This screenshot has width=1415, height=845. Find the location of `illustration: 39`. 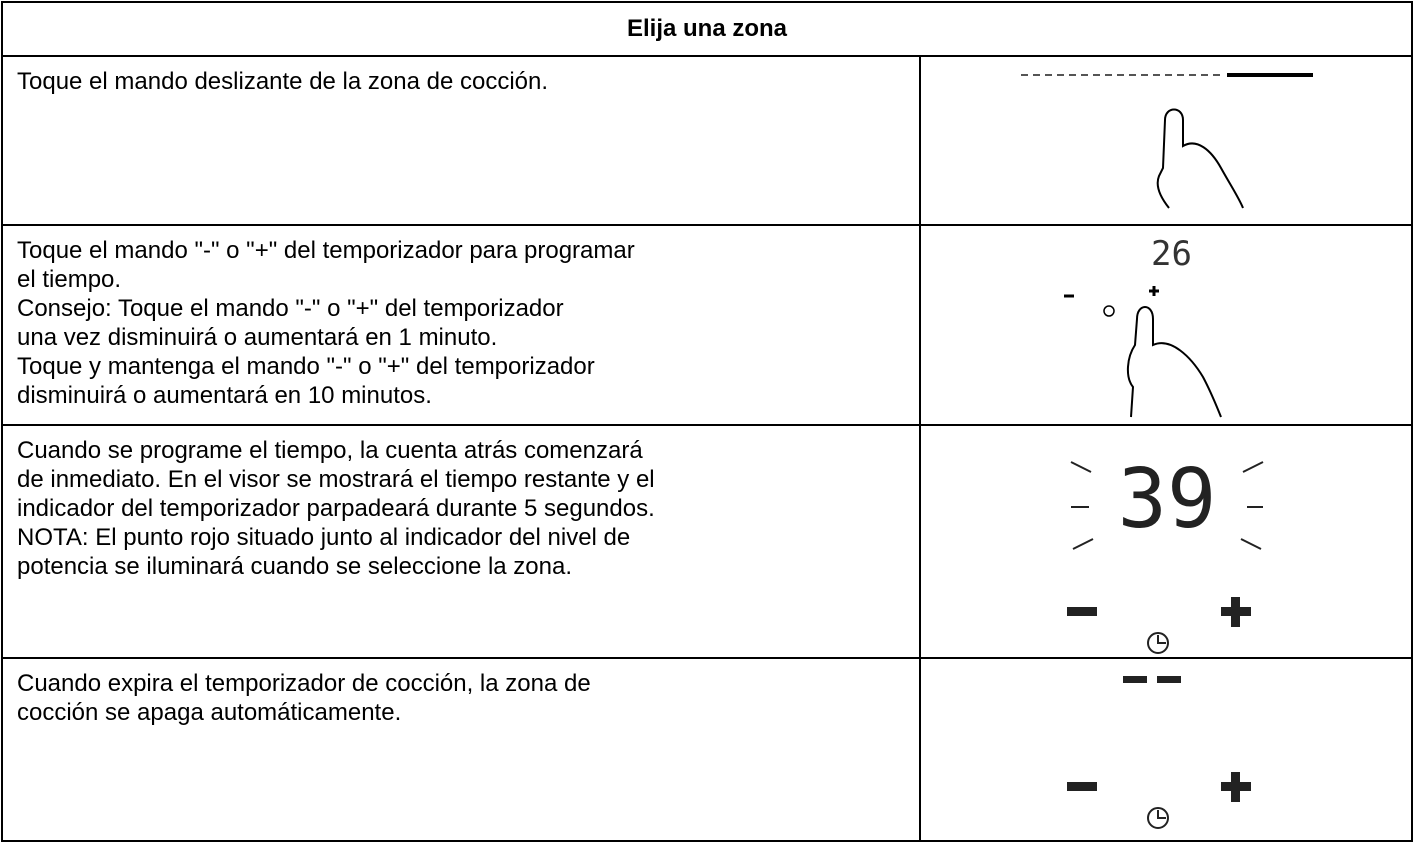

illustration: 39 is located at coordinates (1166, 541).